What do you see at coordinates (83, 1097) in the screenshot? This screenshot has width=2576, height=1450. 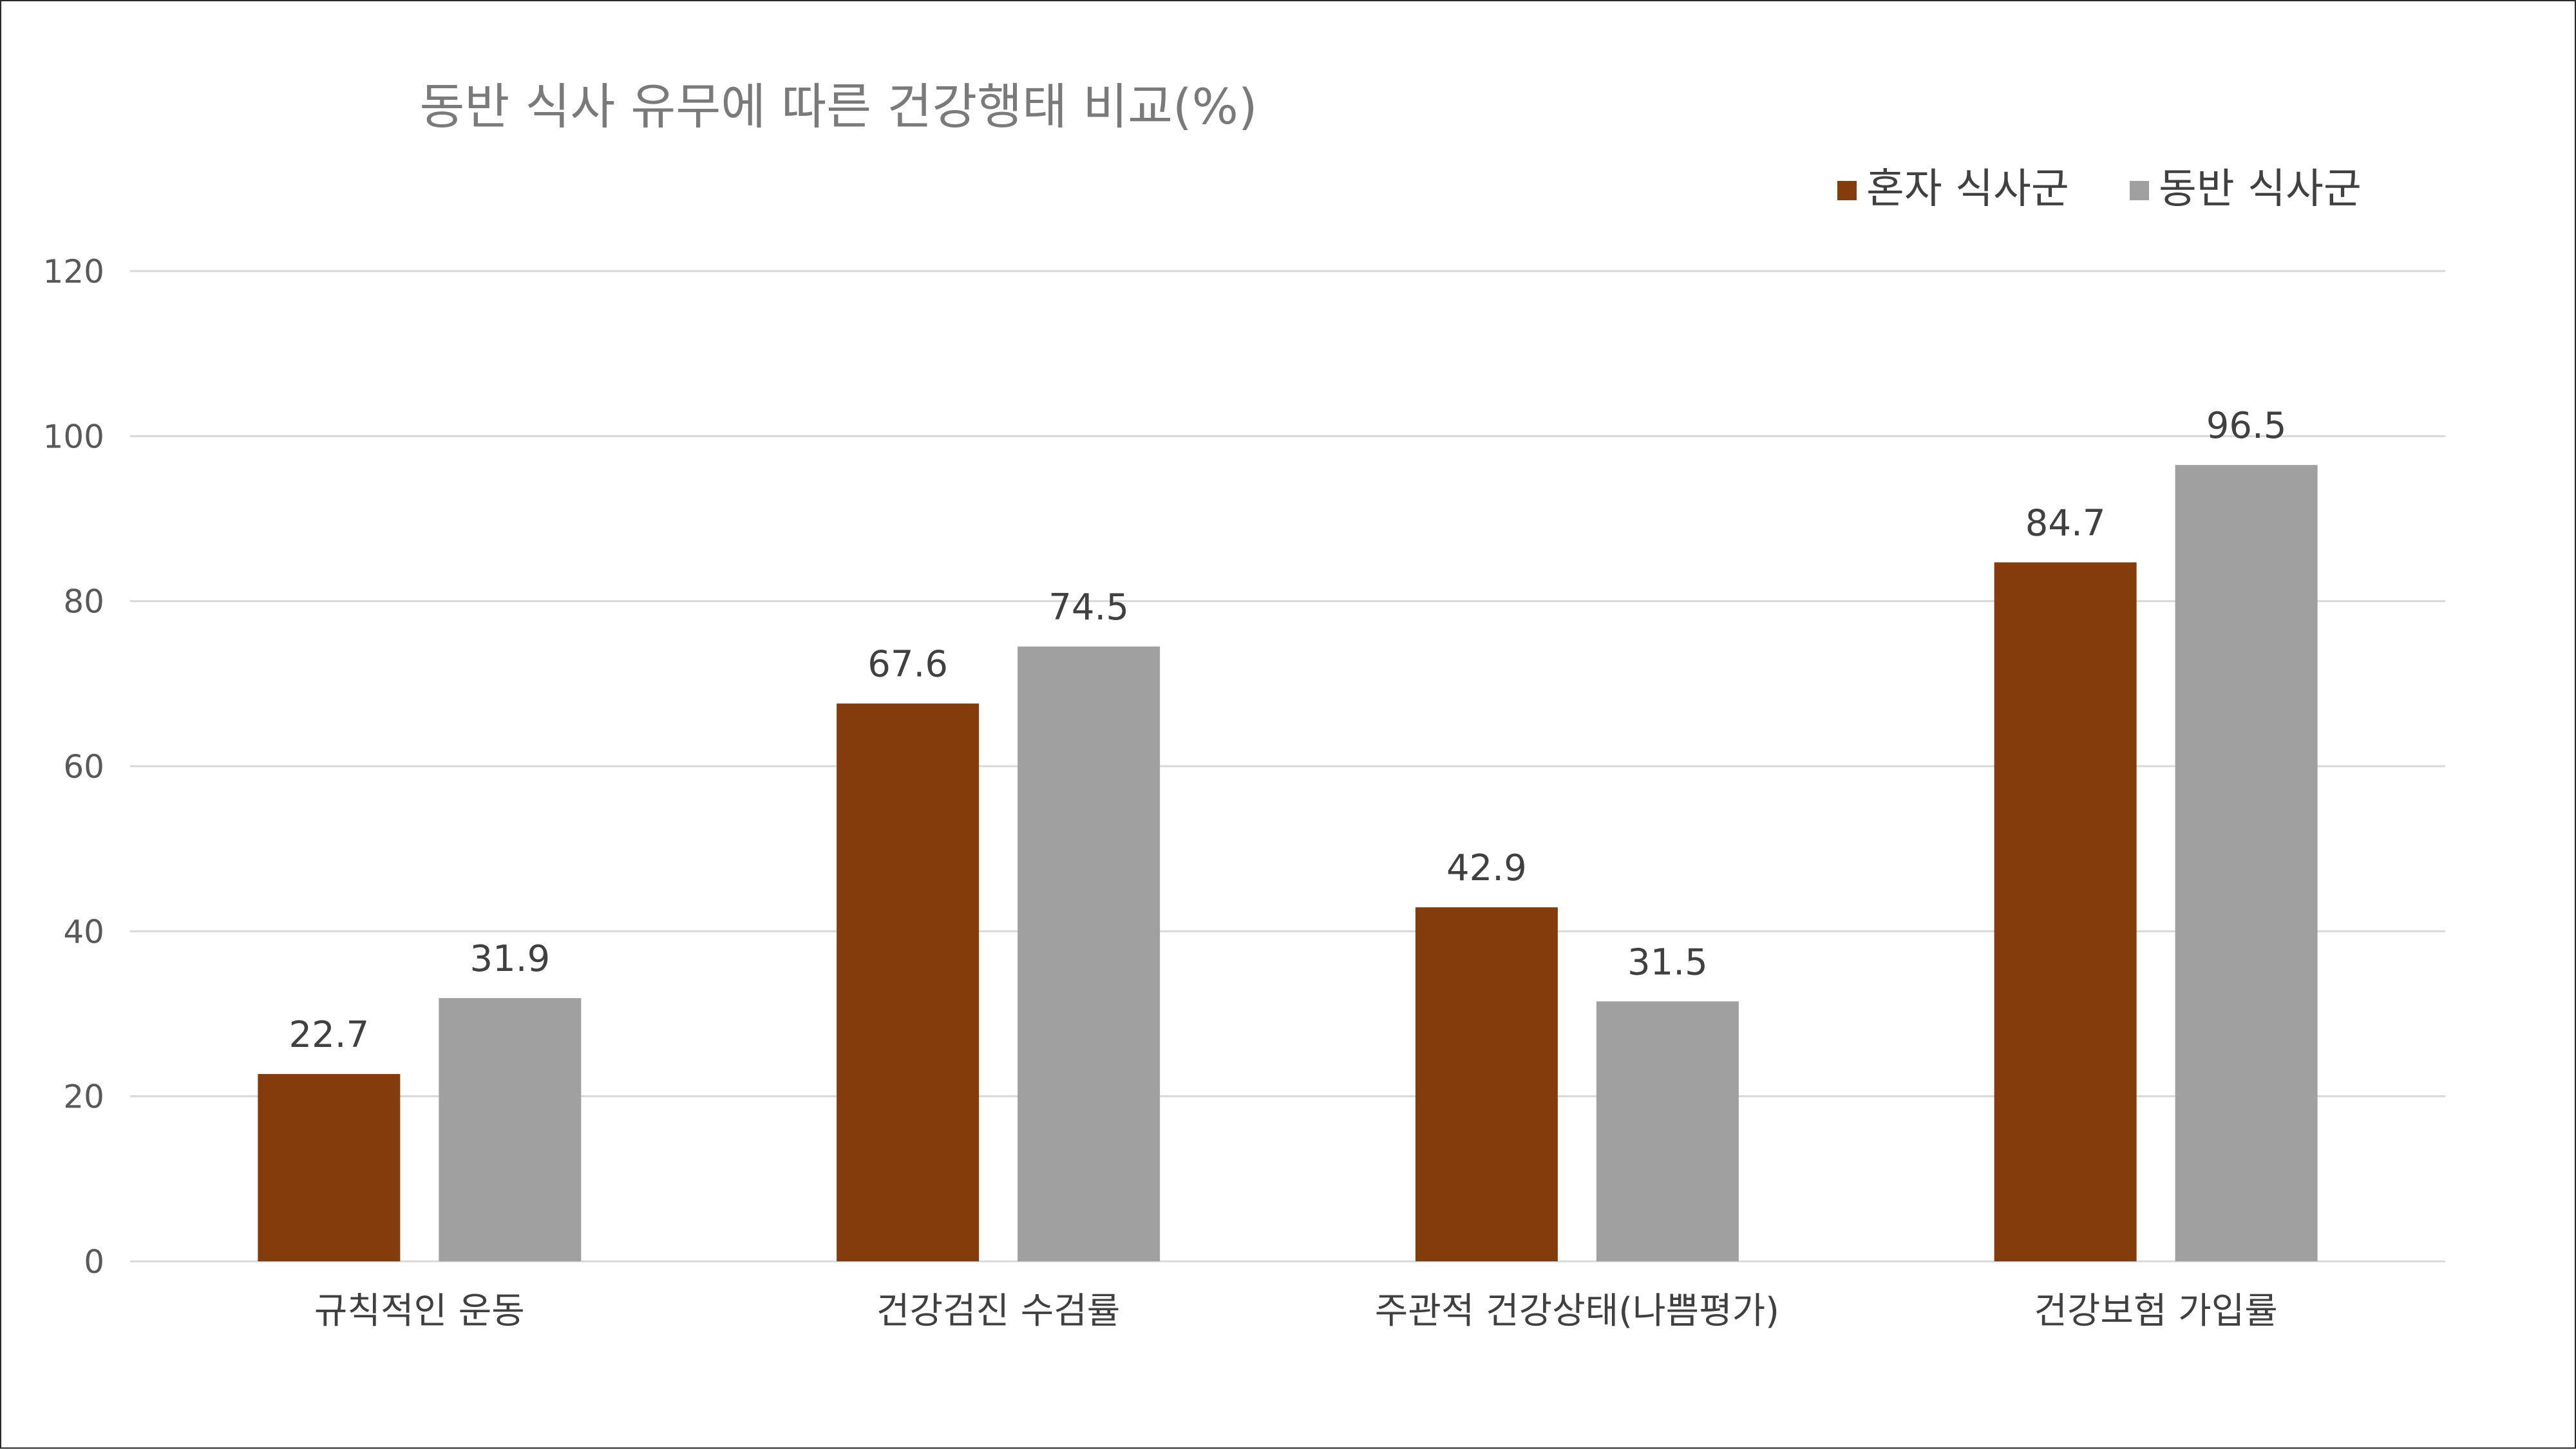 I see `y-tick-label: 20` at bounding box center [83, 1097].